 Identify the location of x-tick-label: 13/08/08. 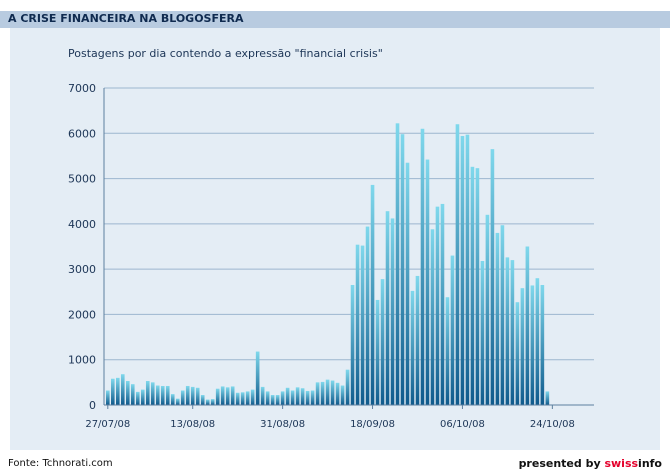
(192, 424).